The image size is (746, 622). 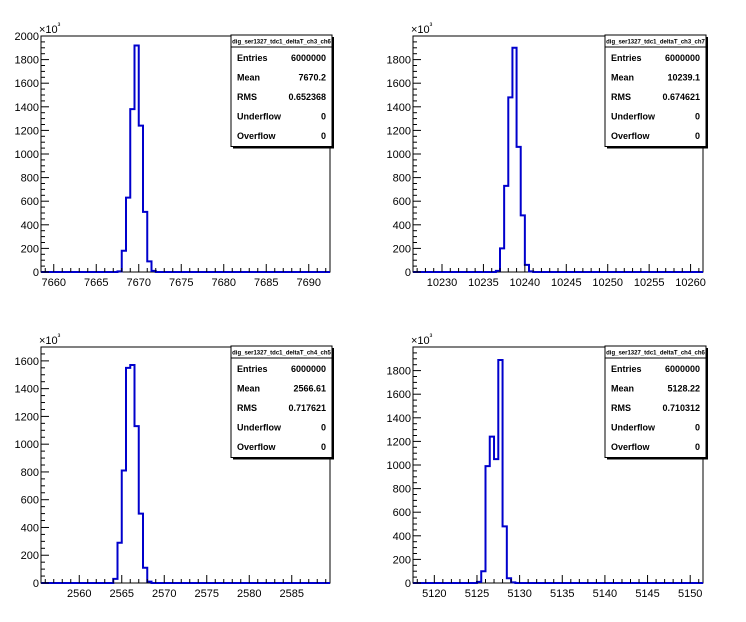 I want to click on y-tick-label: 2000, so click(x=27, y=37).